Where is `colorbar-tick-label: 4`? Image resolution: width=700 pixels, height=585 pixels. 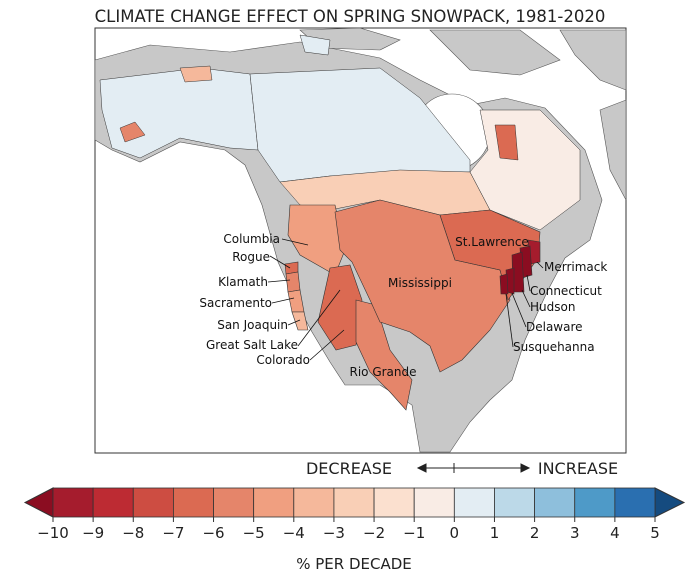 colorbar-tick-label: 4 is located at coordinates (615, 533).